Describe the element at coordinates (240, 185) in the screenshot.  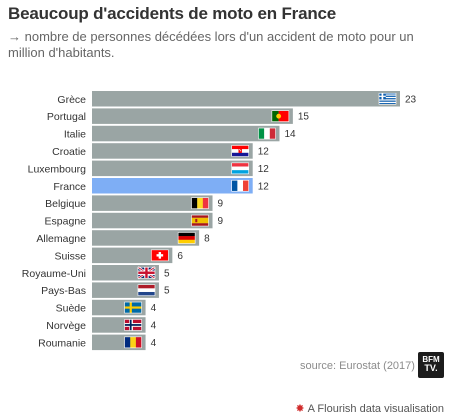
I see `france-flag-icon` at that location.